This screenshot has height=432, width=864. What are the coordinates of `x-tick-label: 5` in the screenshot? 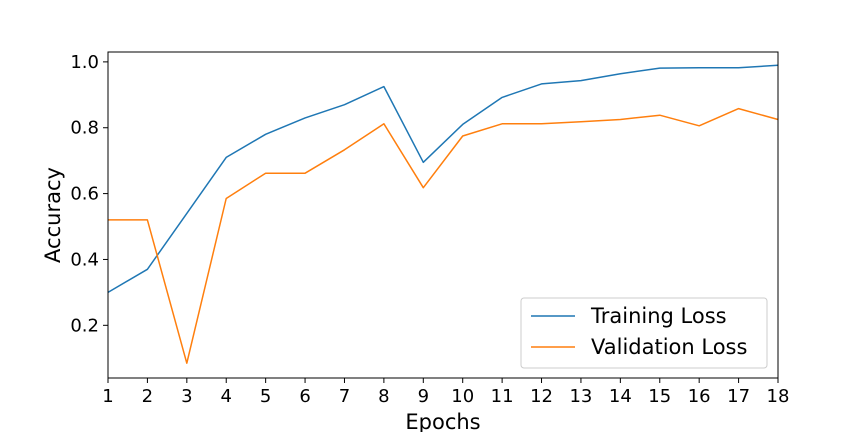 It's located at (265, 396).